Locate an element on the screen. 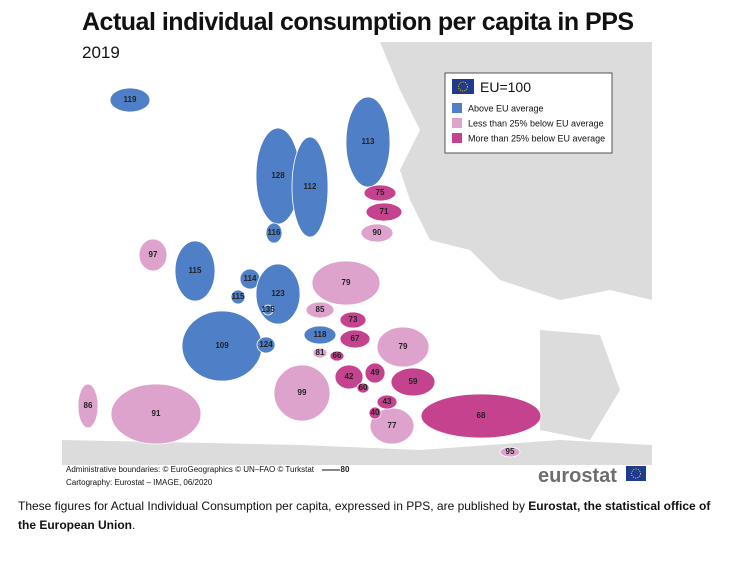 Image resolution: width=746 pixels, height=562 pixels. country-value: 90 is located at coordinates (377, 232).